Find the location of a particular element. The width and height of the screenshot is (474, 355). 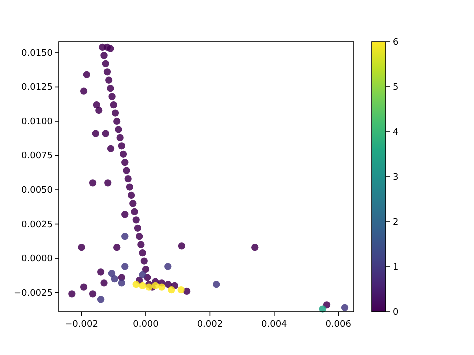

x-tick-label: 0.000 is located at coordinates (146, 325).